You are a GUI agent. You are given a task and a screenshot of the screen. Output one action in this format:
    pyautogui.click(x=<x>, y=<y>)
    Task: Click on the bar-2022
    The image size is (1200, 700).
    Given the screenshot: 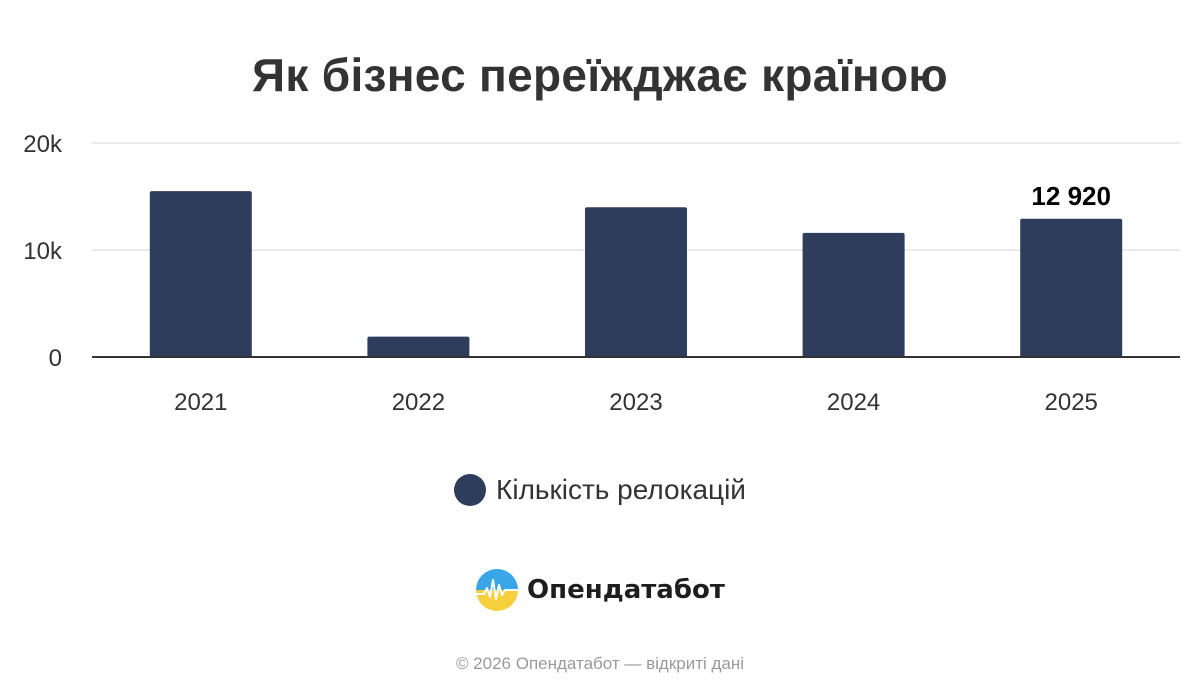 What is the action you would take?
    pyautogui.click(x=418, y=346)
    